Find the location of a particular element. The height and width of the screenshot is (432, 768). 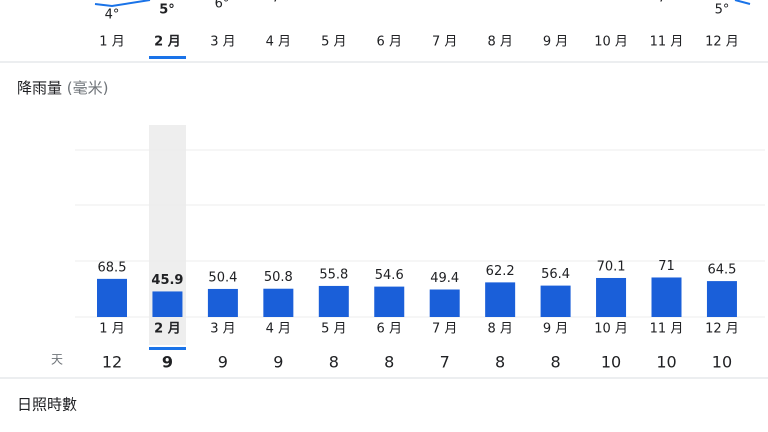

temperature-label: 6° is located at coordinates (222, 6).